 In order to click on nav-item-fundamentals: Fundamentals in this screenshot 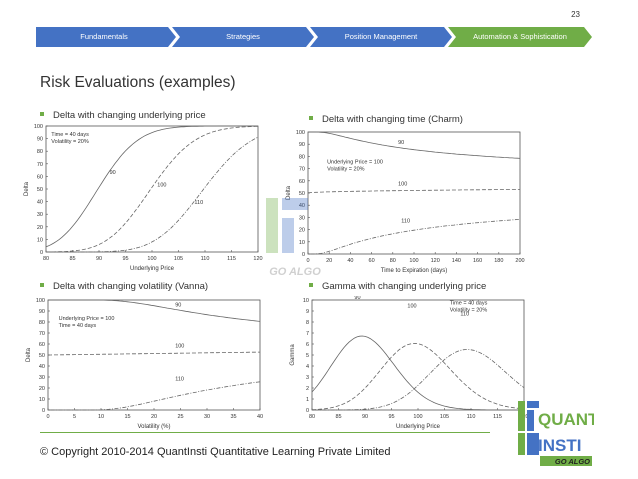, I will do `click(104, 36)`.